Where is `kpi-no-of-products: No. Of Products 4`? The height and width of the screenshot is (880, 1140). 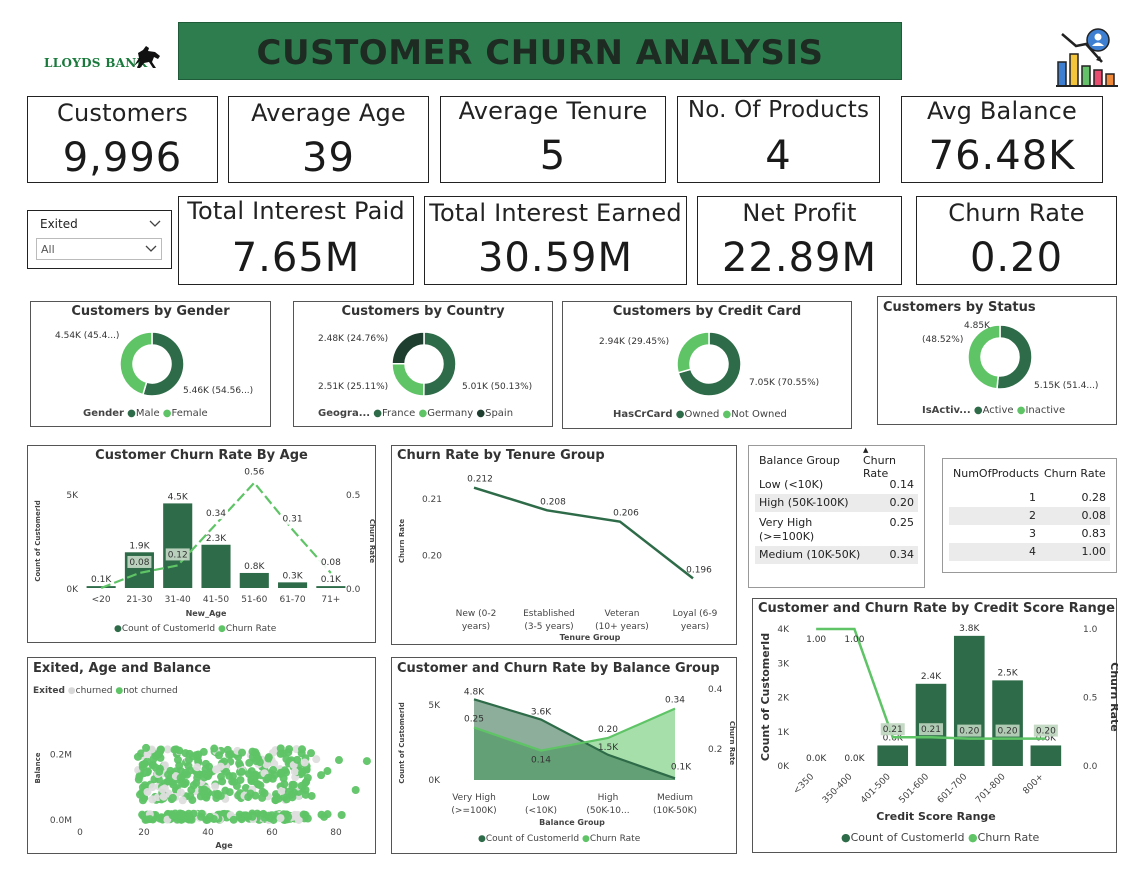
kpi-no-of-products: No. Of Products 4 is located at coordinates (778, 139).